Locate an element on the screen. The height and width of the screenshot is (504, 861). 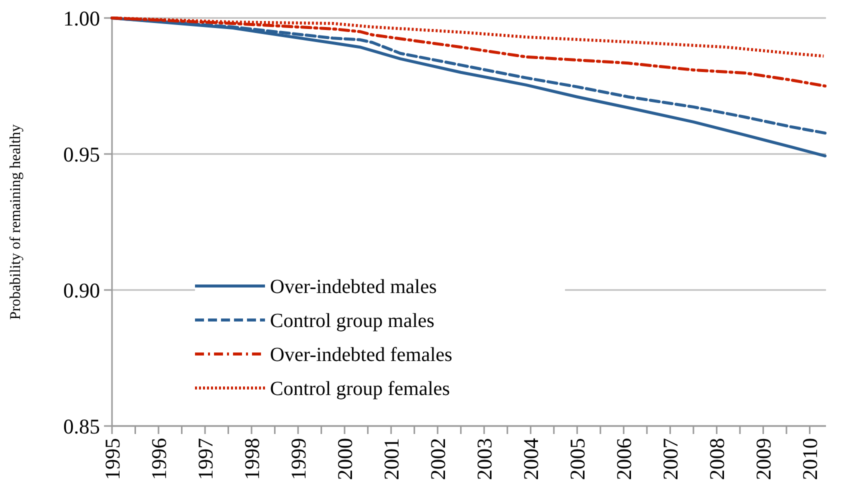
y-tick-label: 0.85 is located at coordinates (81, 426).